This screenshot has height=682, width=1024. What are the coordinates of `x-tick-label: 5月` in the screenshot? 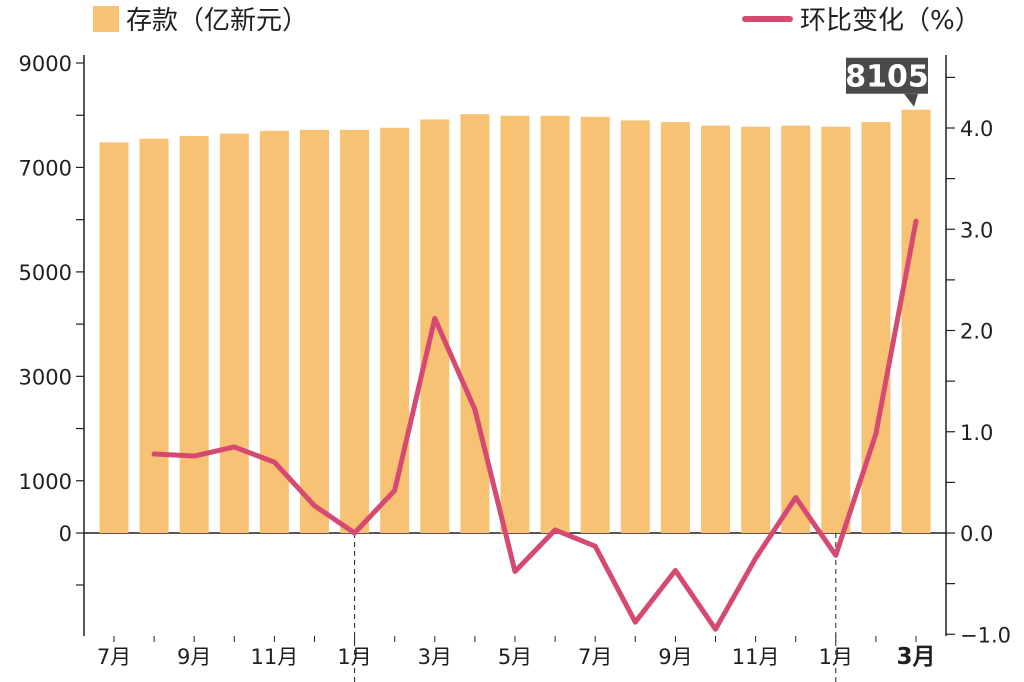 It's located at (515, 657).